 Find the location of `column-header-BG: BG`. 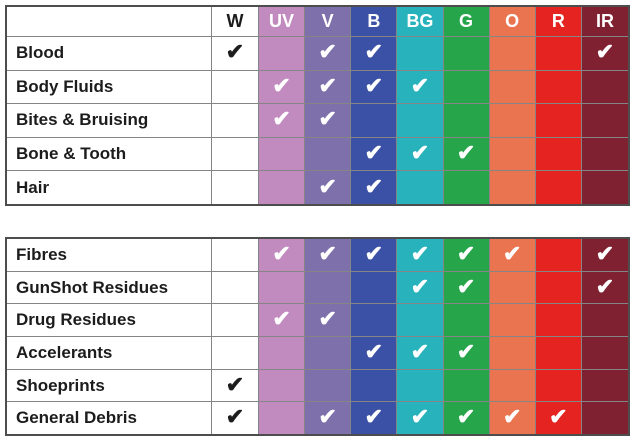

column-header-BG: BG is located at coordinates (420, 21).